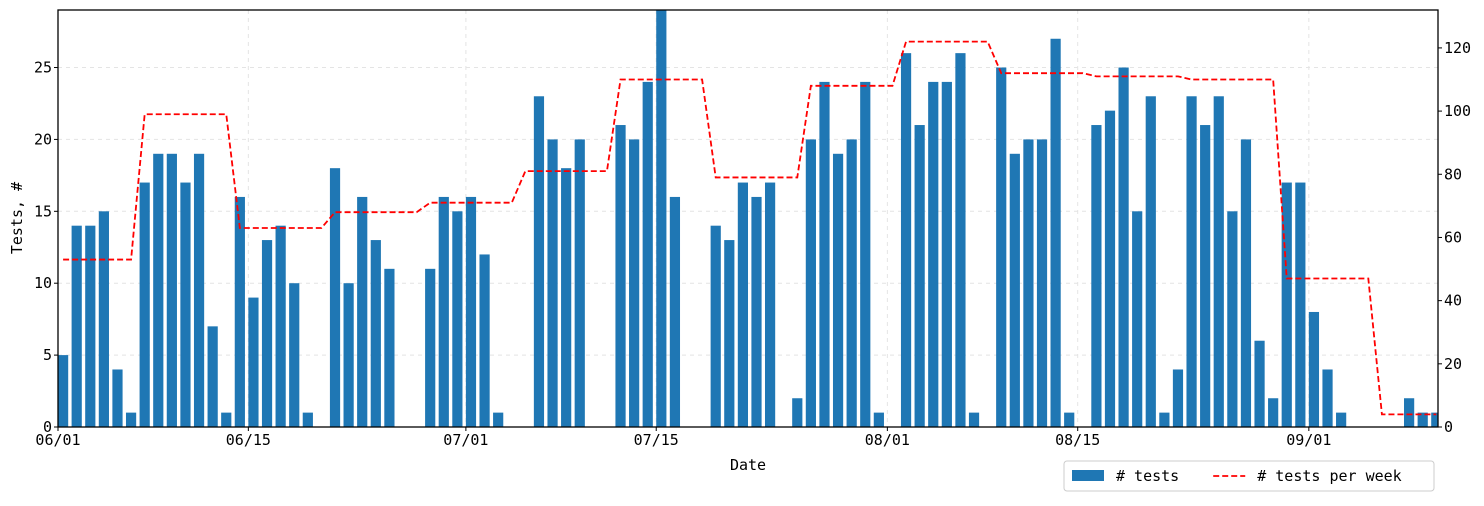  Describe the element at coordinates (1453, 174) in the screenshot. I see `y2-tick-label: 80` at that location.